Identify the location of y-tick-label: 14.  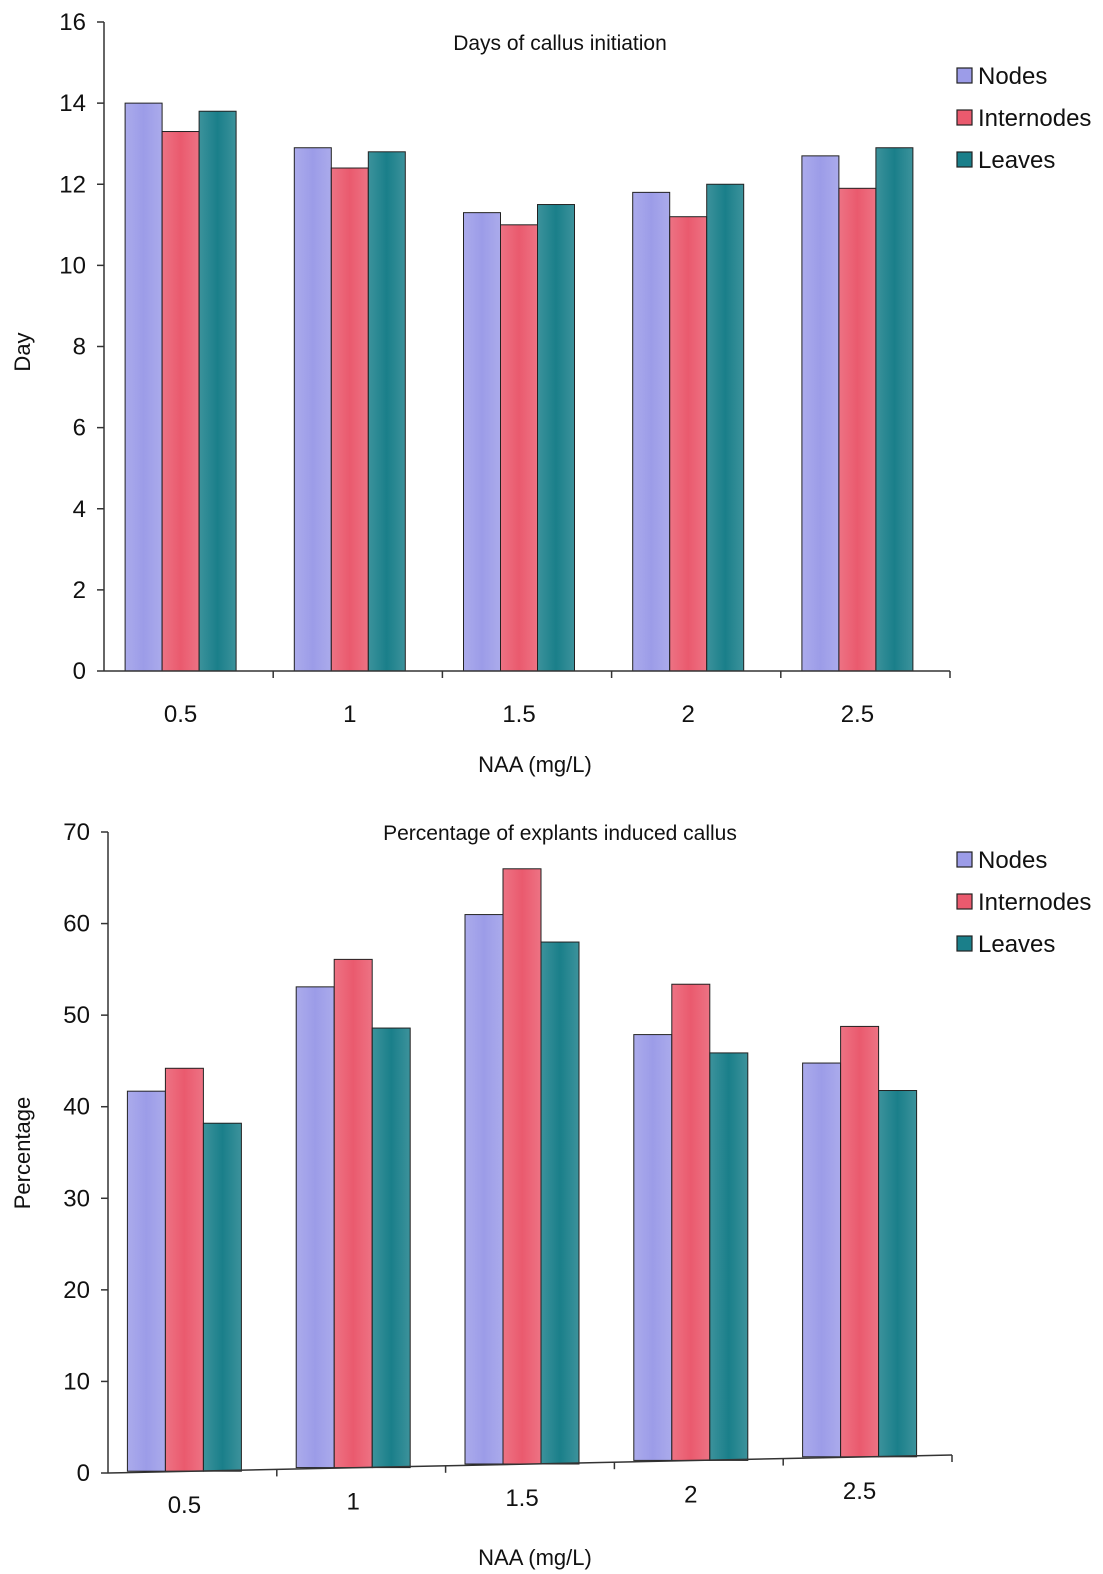
(72, 103).